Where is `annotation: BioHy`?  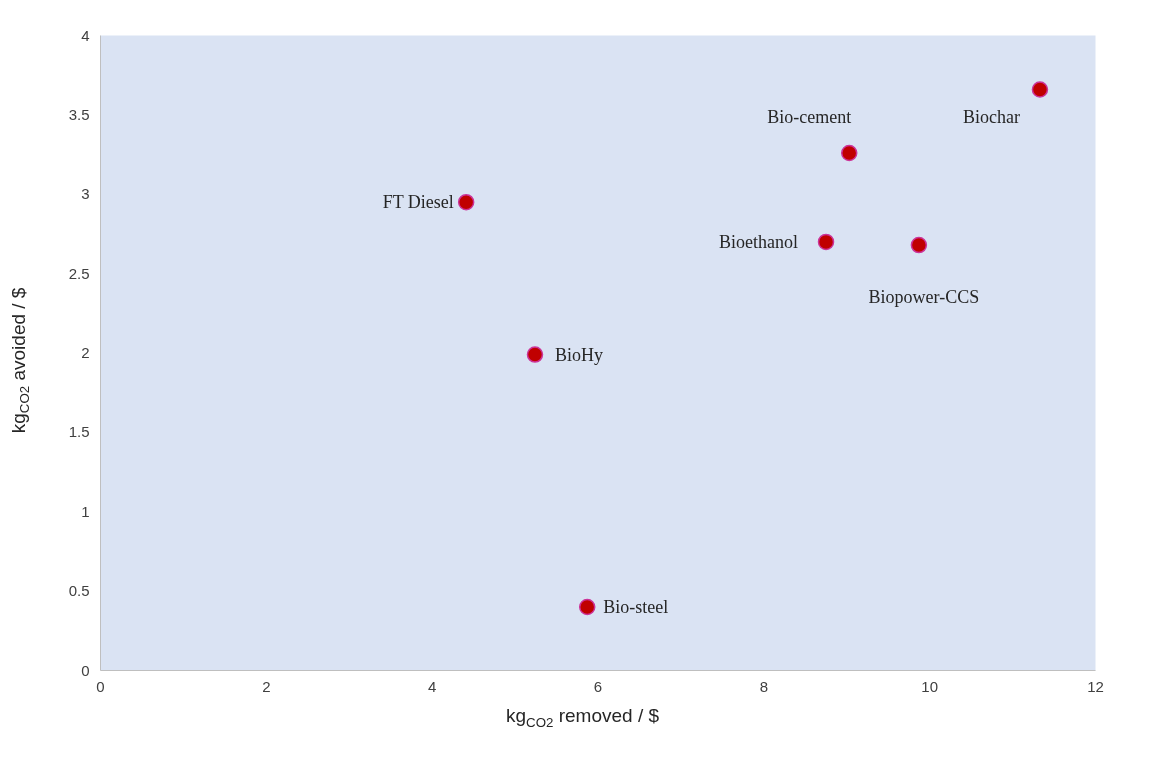 annotation: BioHy is located at coordinates (578, 354).